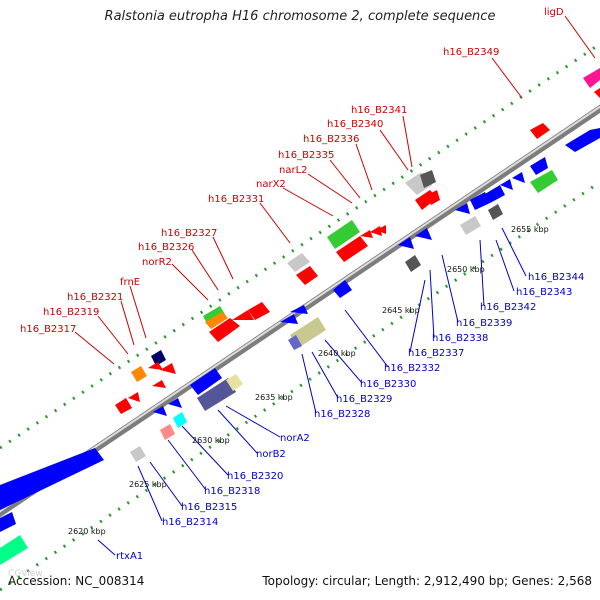 This screenshot has width=600, height=600. Describe the element at coordinates (129, 556) in the screenshot. I see `gene-label: rtxA1` at that location.